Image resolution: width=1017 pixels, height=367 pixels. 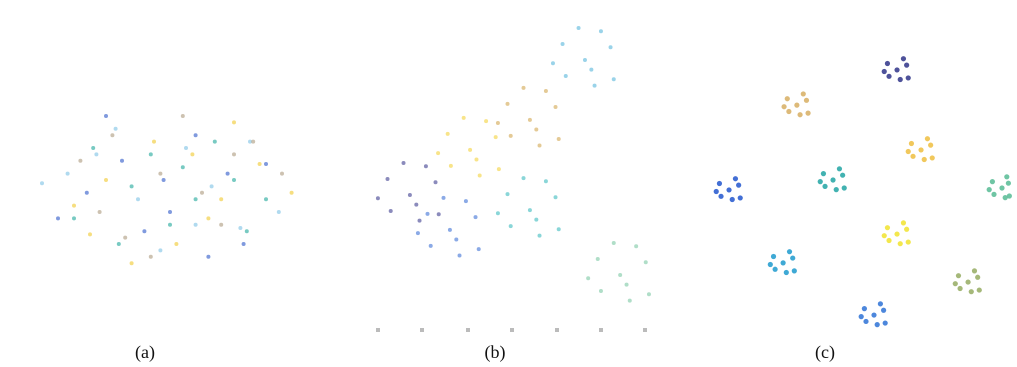 I want to click on panel-caption: (b), so click(x=495, y=352).